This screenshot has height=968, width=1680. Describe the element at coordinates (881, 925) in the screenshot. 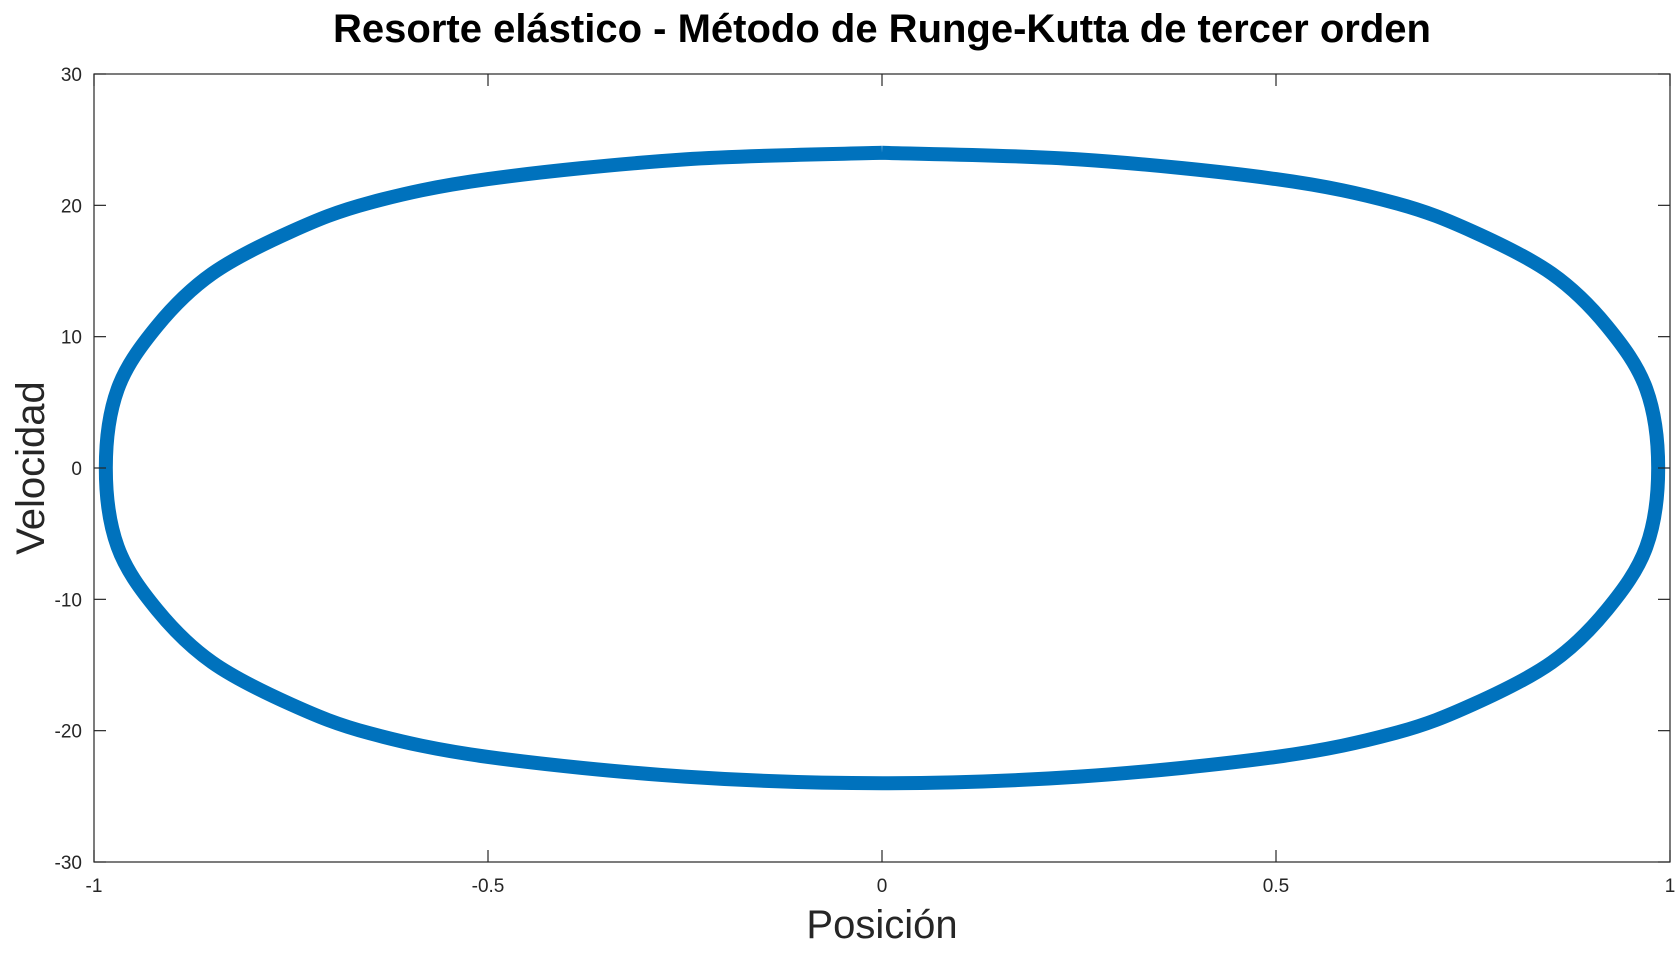

I see `x-axis-label: Posición` at that location.